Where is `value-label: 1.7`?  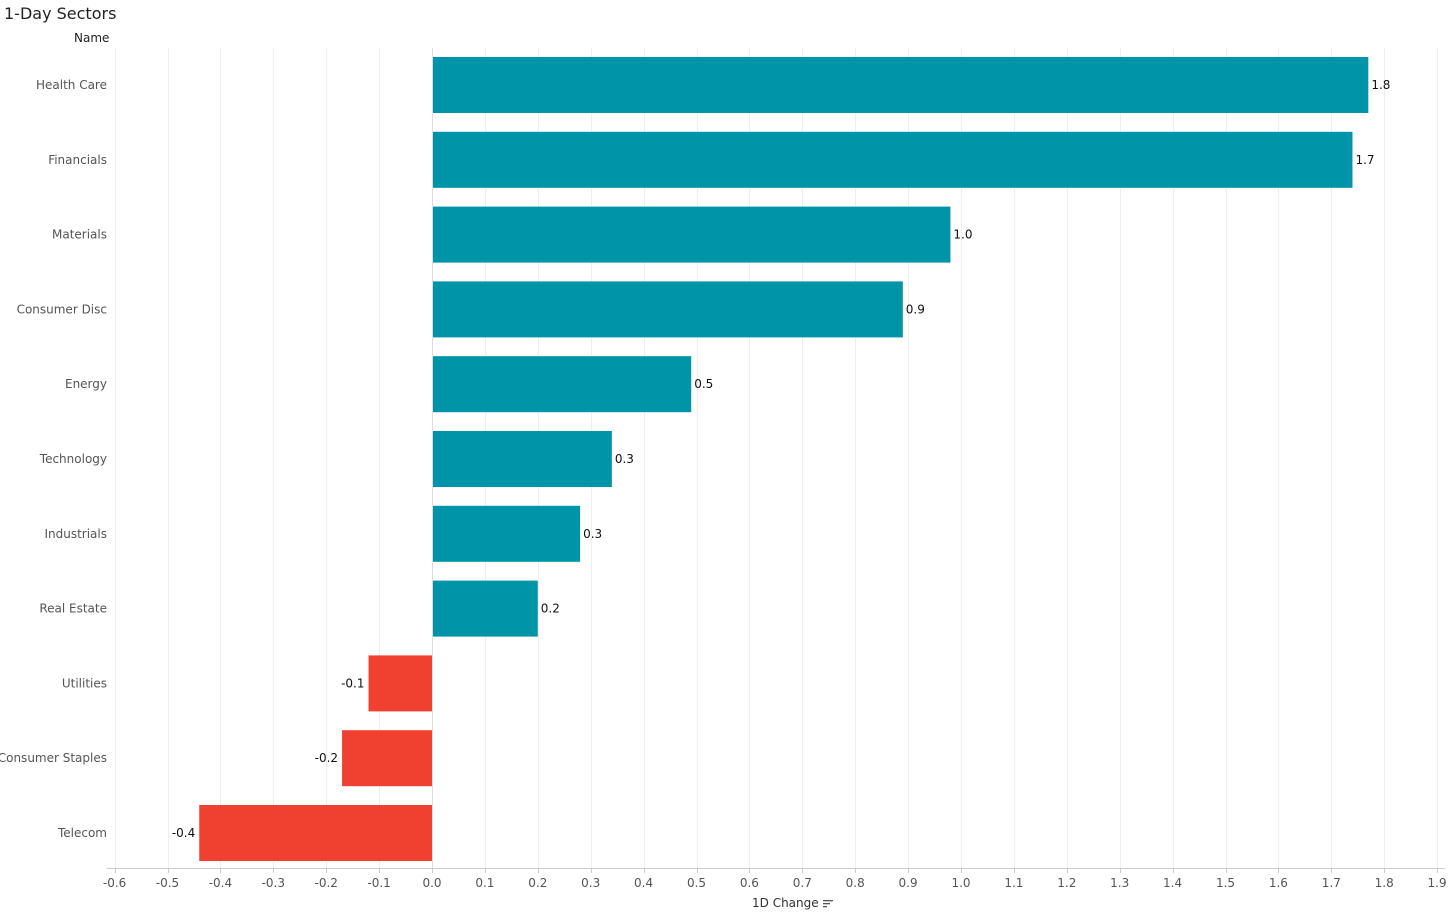 value-label: 1.7 is located at coordinates (1364, 160).